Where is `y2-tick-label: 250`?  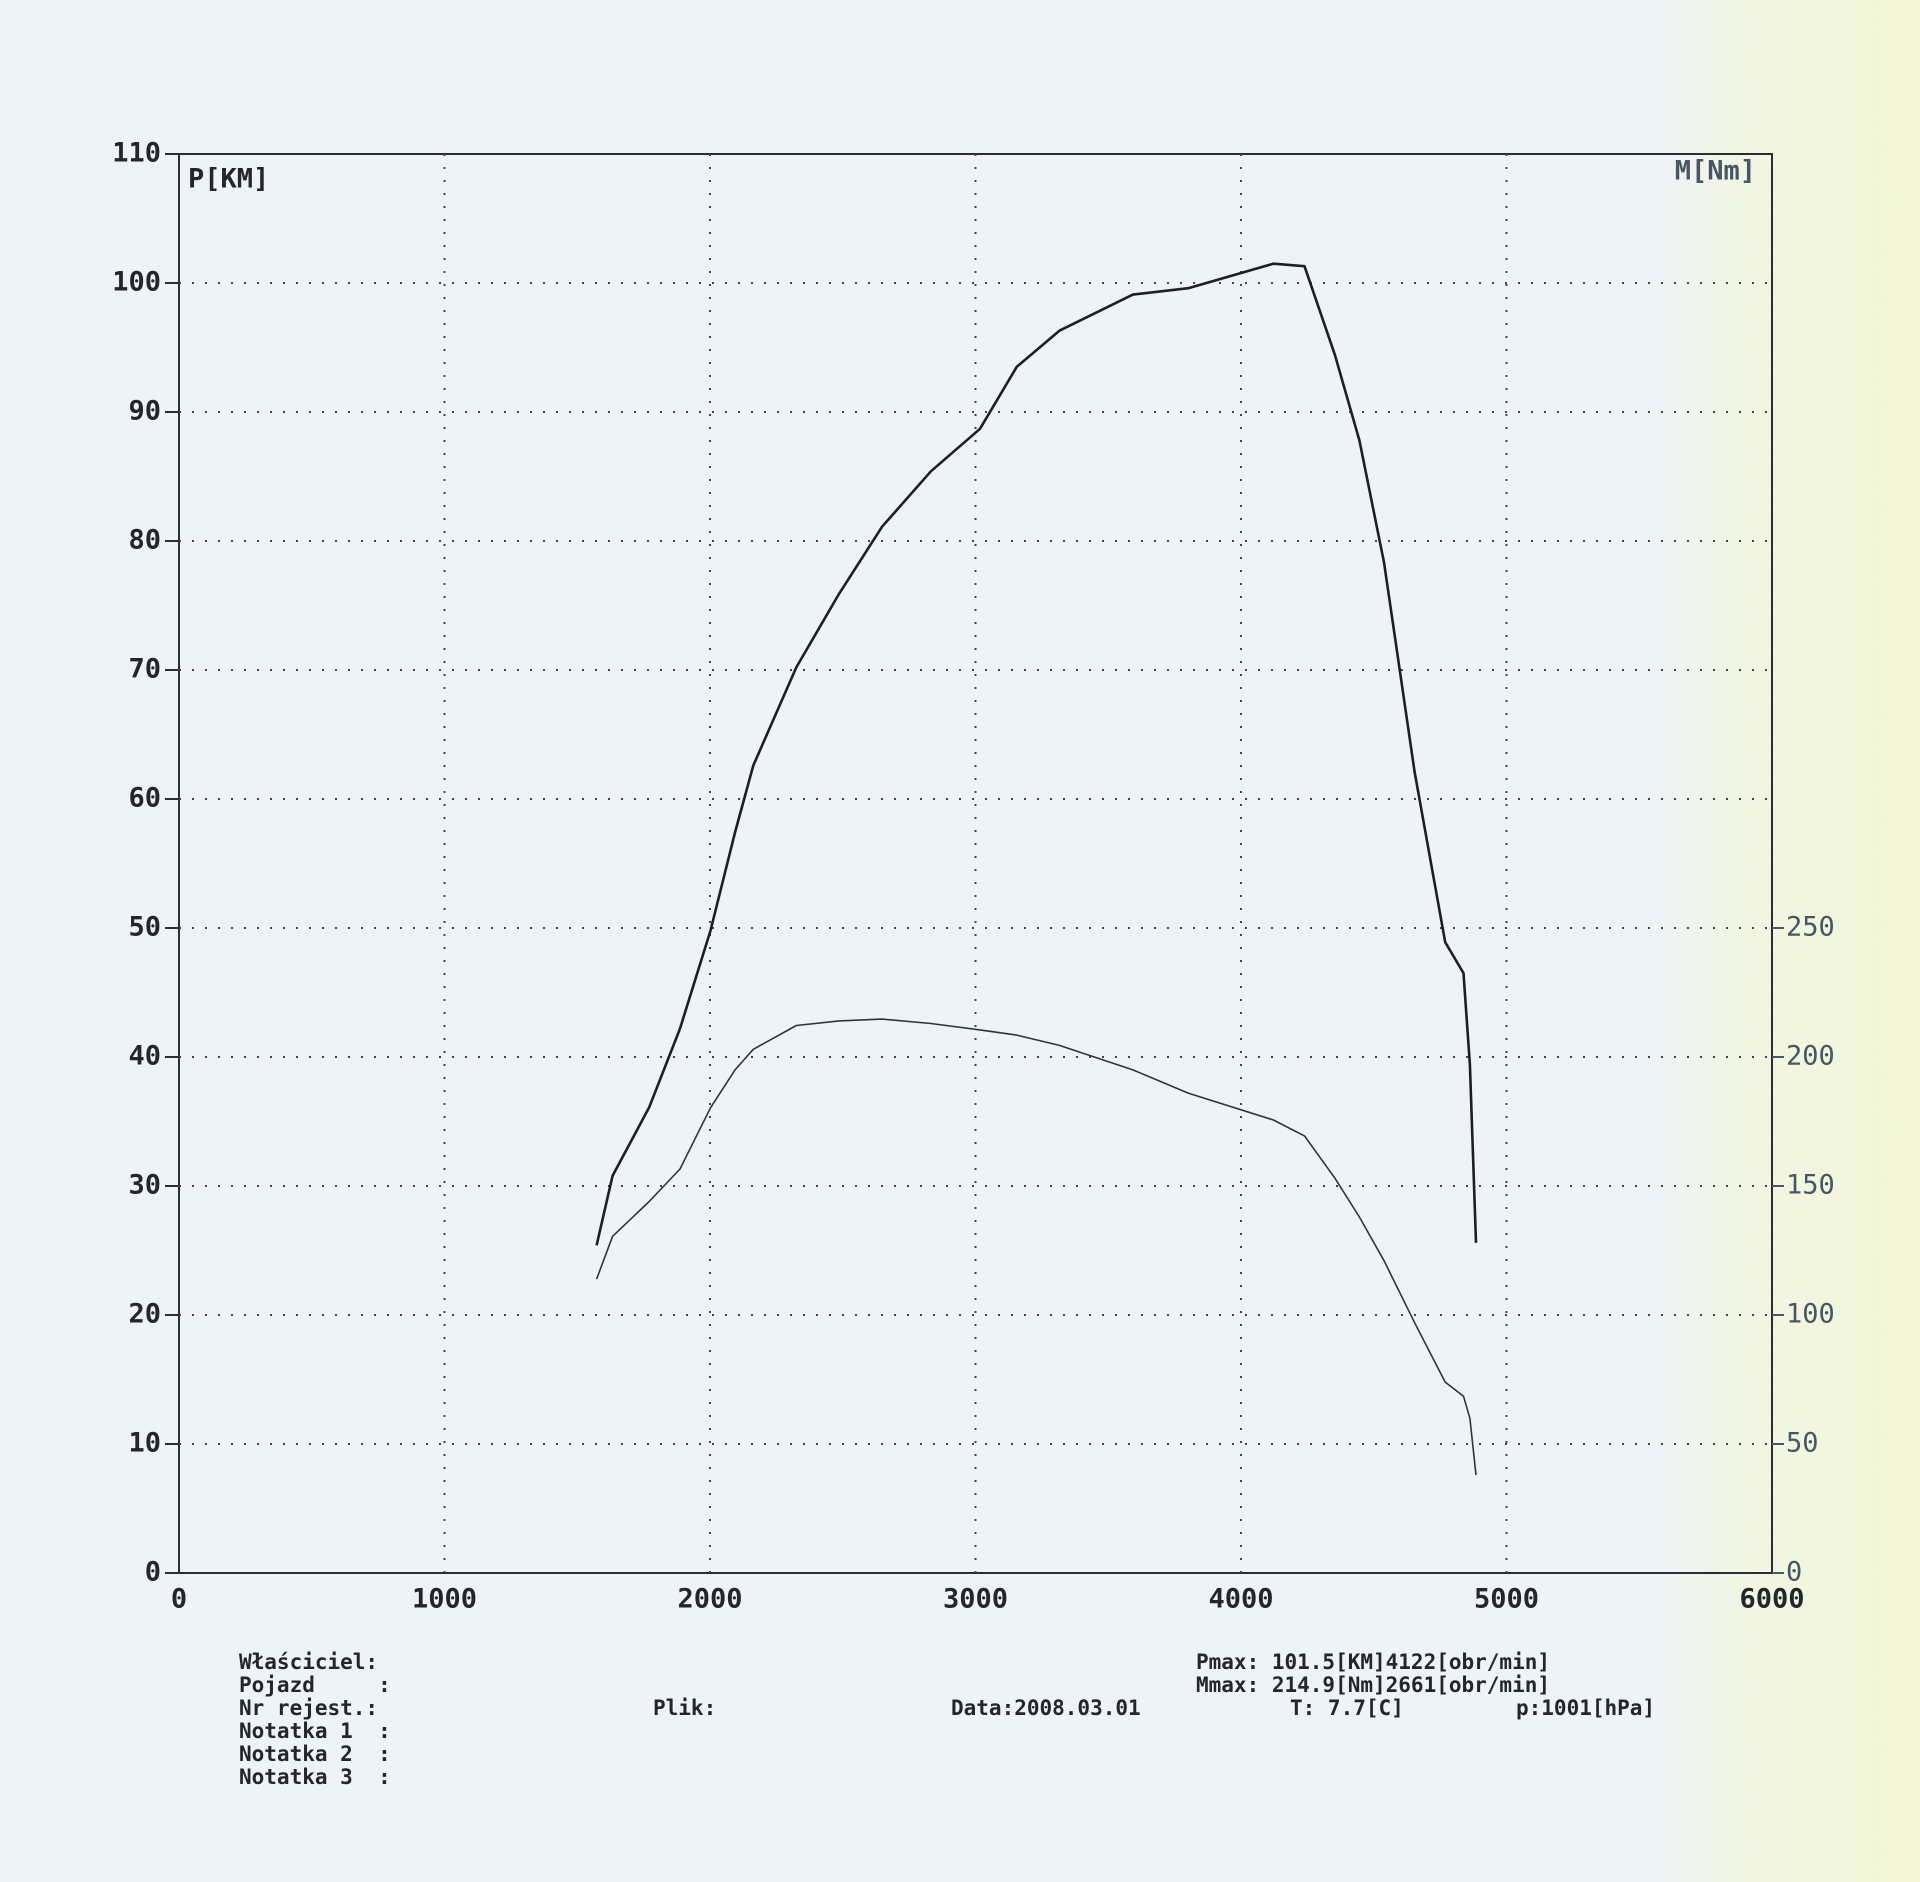 y2-tick-label: 250 is located at coordinates (1810, 927).